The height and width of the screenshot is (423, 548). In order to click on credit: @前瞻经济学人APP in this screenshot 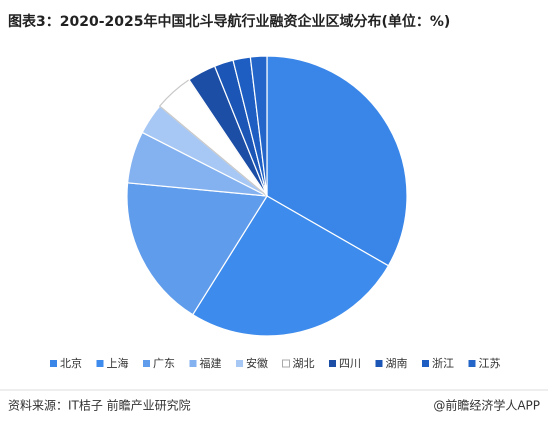, I will do `click(486, 405)`.